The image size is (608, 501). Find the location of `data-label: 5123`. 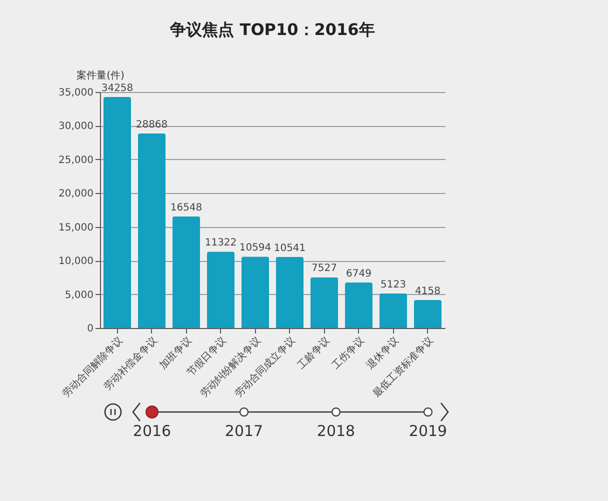

data-label: 5123 is located at coordinates (393, 284).